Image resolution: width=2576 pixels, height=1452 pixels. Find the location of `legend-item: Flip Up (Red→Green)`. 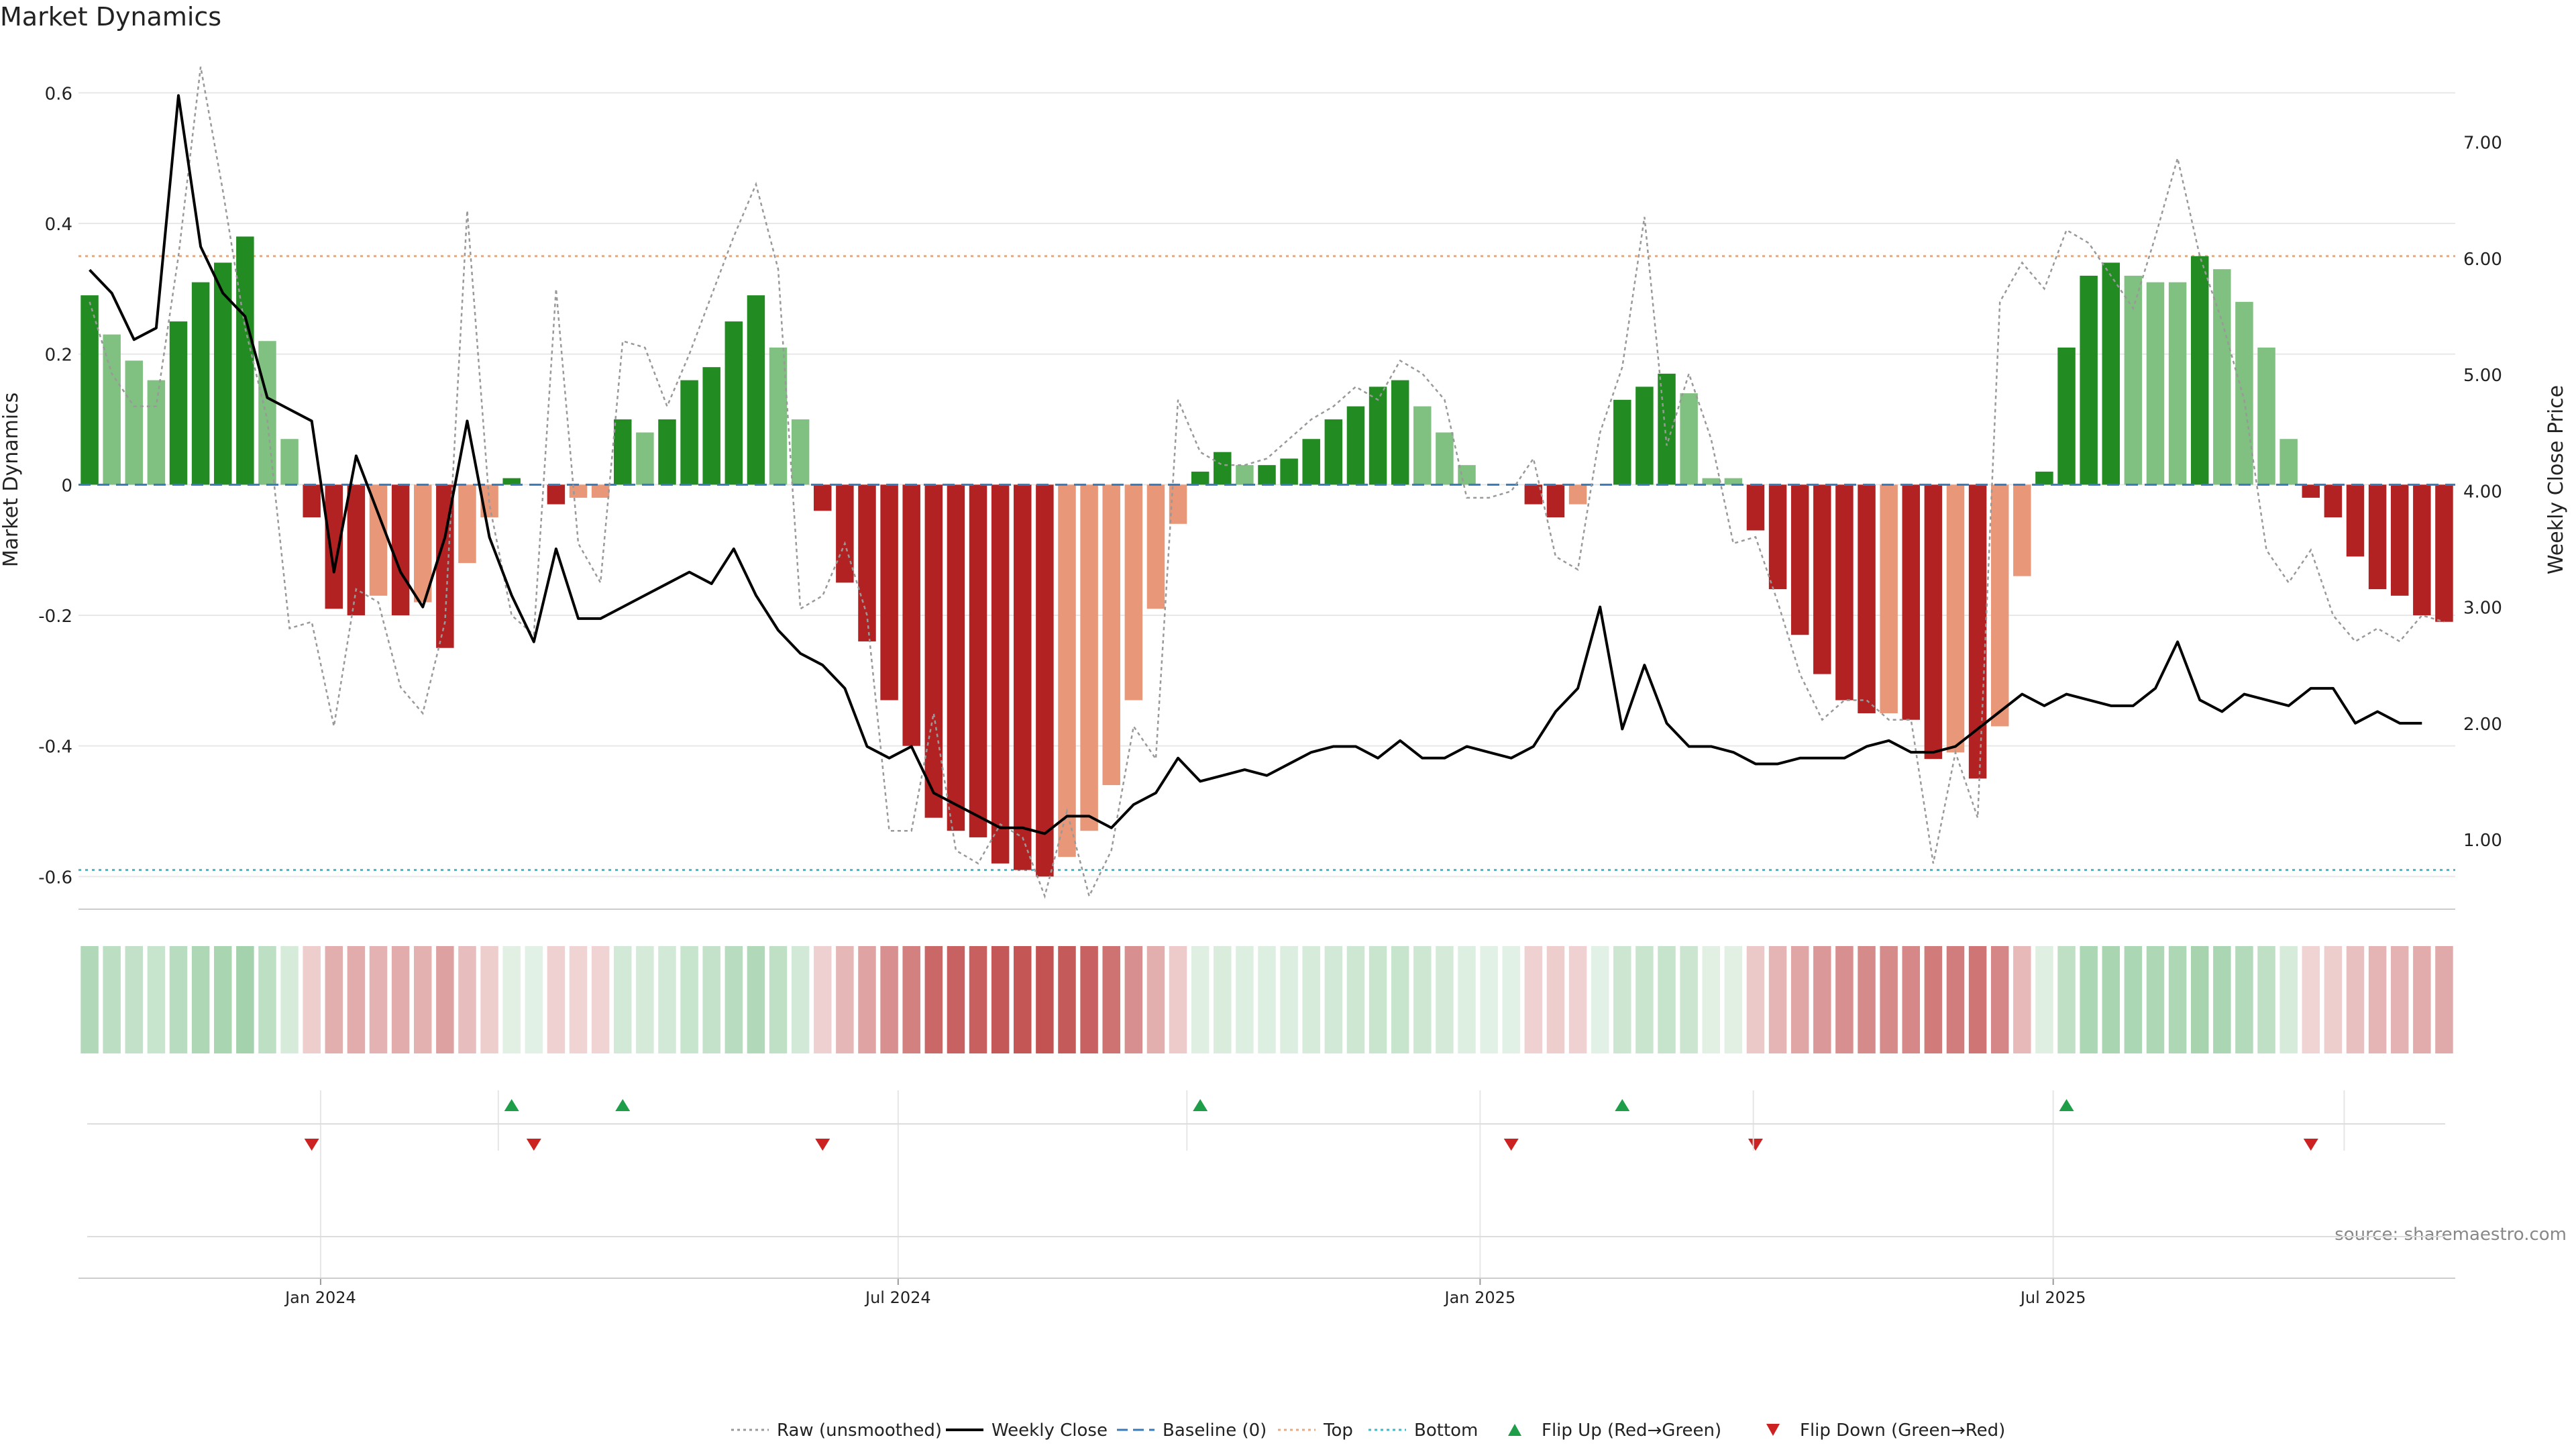

legend-item: Flip Up (Red→Green) is located at coordinates (1614, 1431).